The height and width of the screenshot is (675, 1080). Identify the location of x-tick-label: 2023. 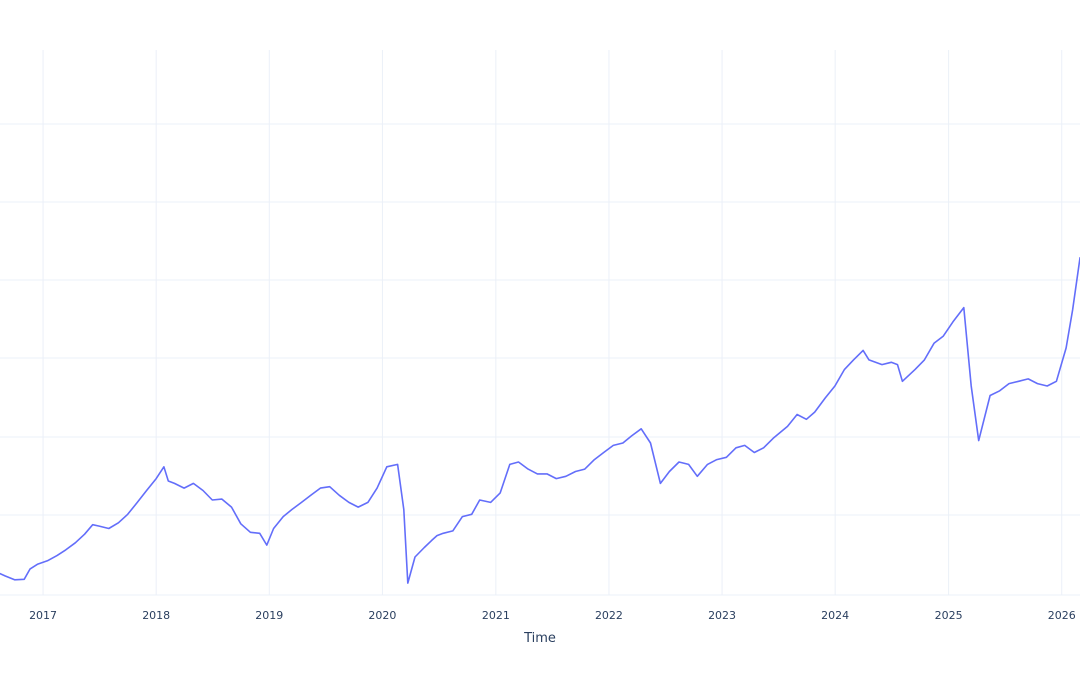
(722, 615).